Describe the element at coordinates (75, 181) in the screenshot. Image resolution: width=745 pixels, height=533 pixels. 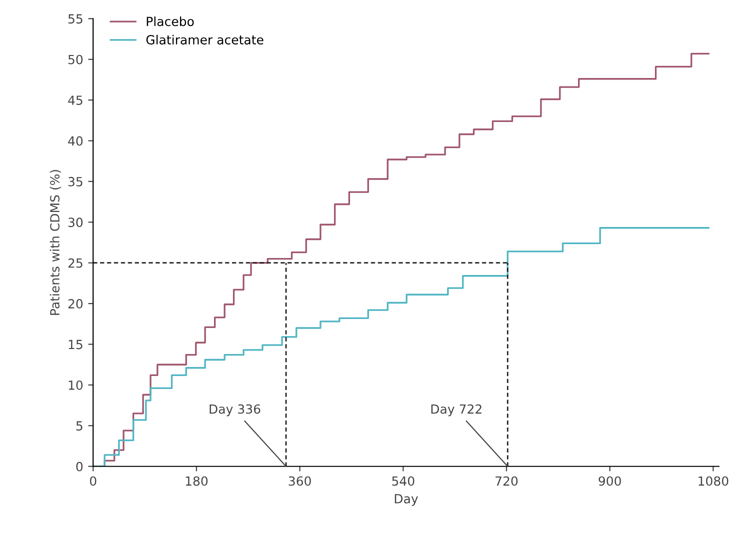
I see `y-tick-label: 35` at that location.